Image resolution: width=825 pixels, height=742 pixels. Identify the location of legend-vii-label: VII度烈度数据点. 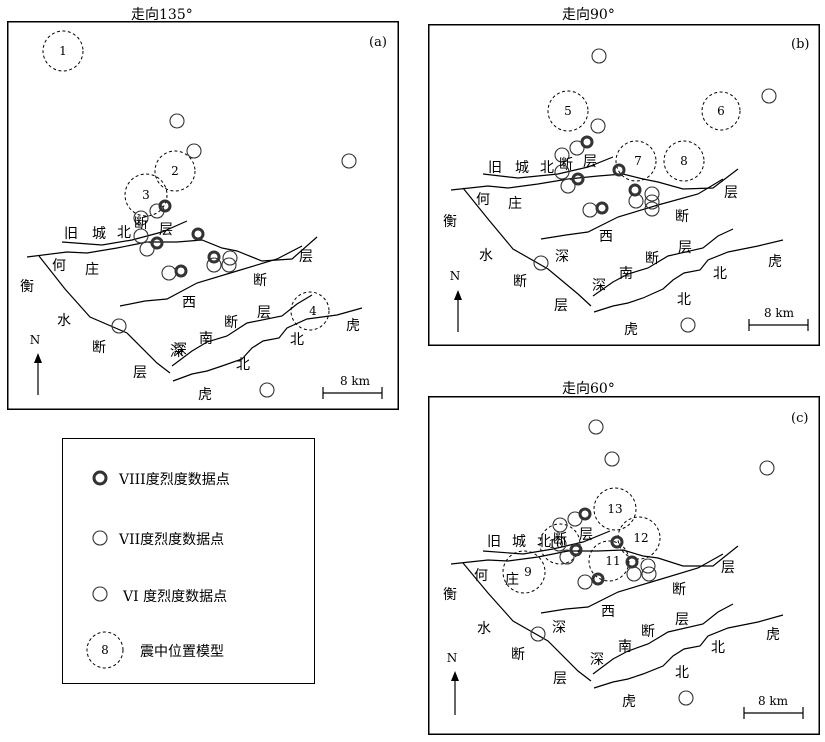
(172, 540).